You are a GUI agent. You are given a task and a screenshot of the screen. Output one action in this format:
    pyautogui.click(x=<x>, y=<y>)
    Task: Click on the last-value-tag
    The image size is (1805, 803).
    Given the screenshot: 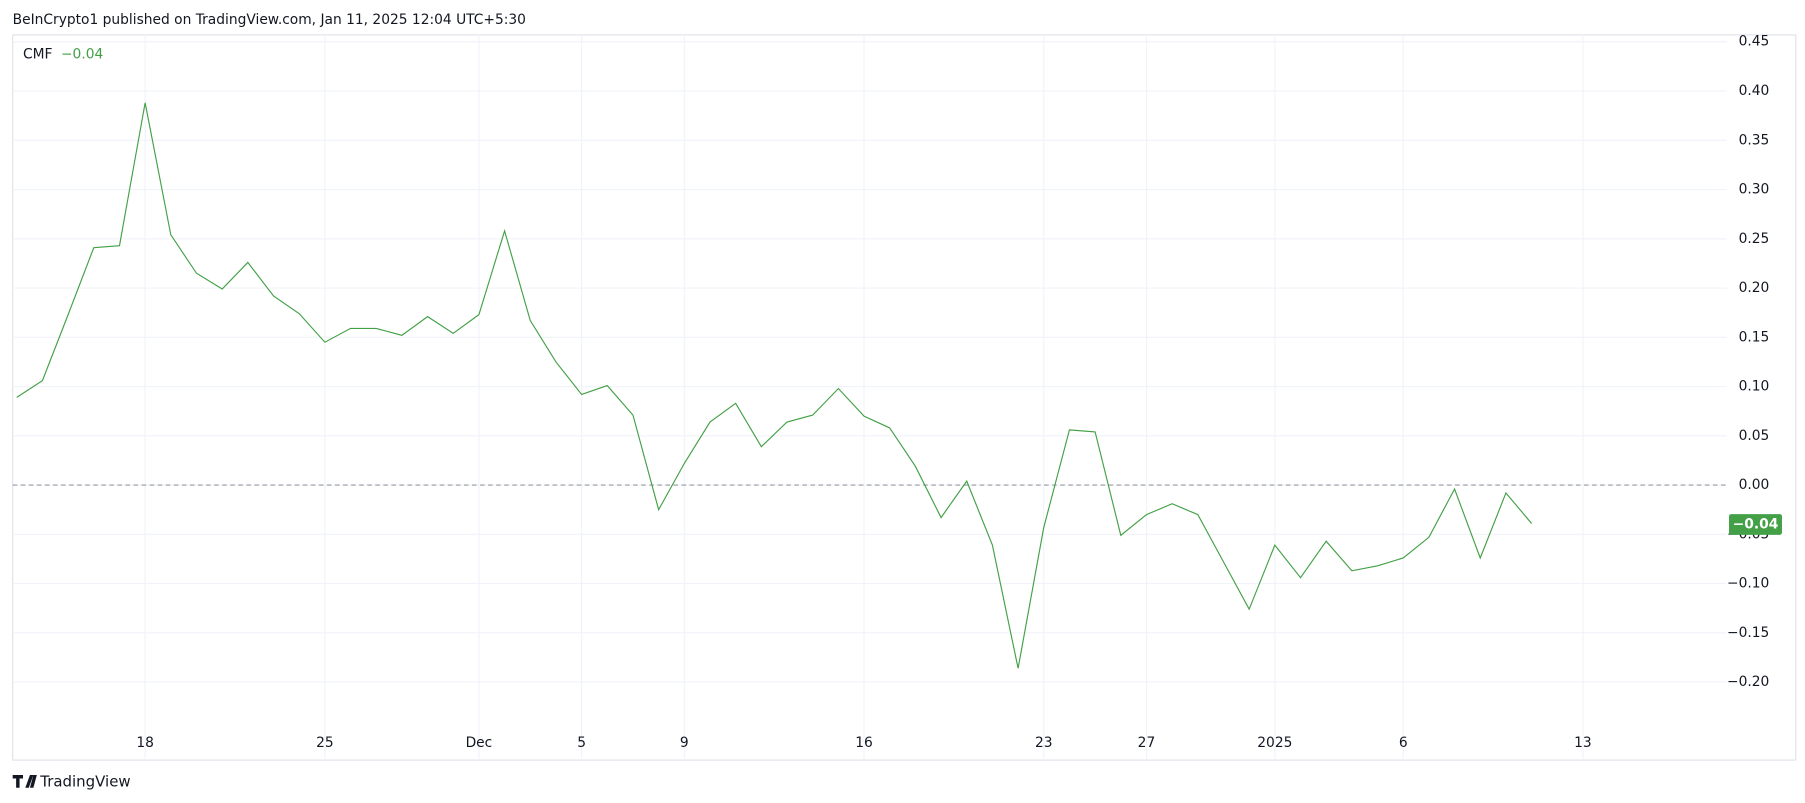 What is the action you would take?
    pyautogui.click(x=1755, y=524)
    